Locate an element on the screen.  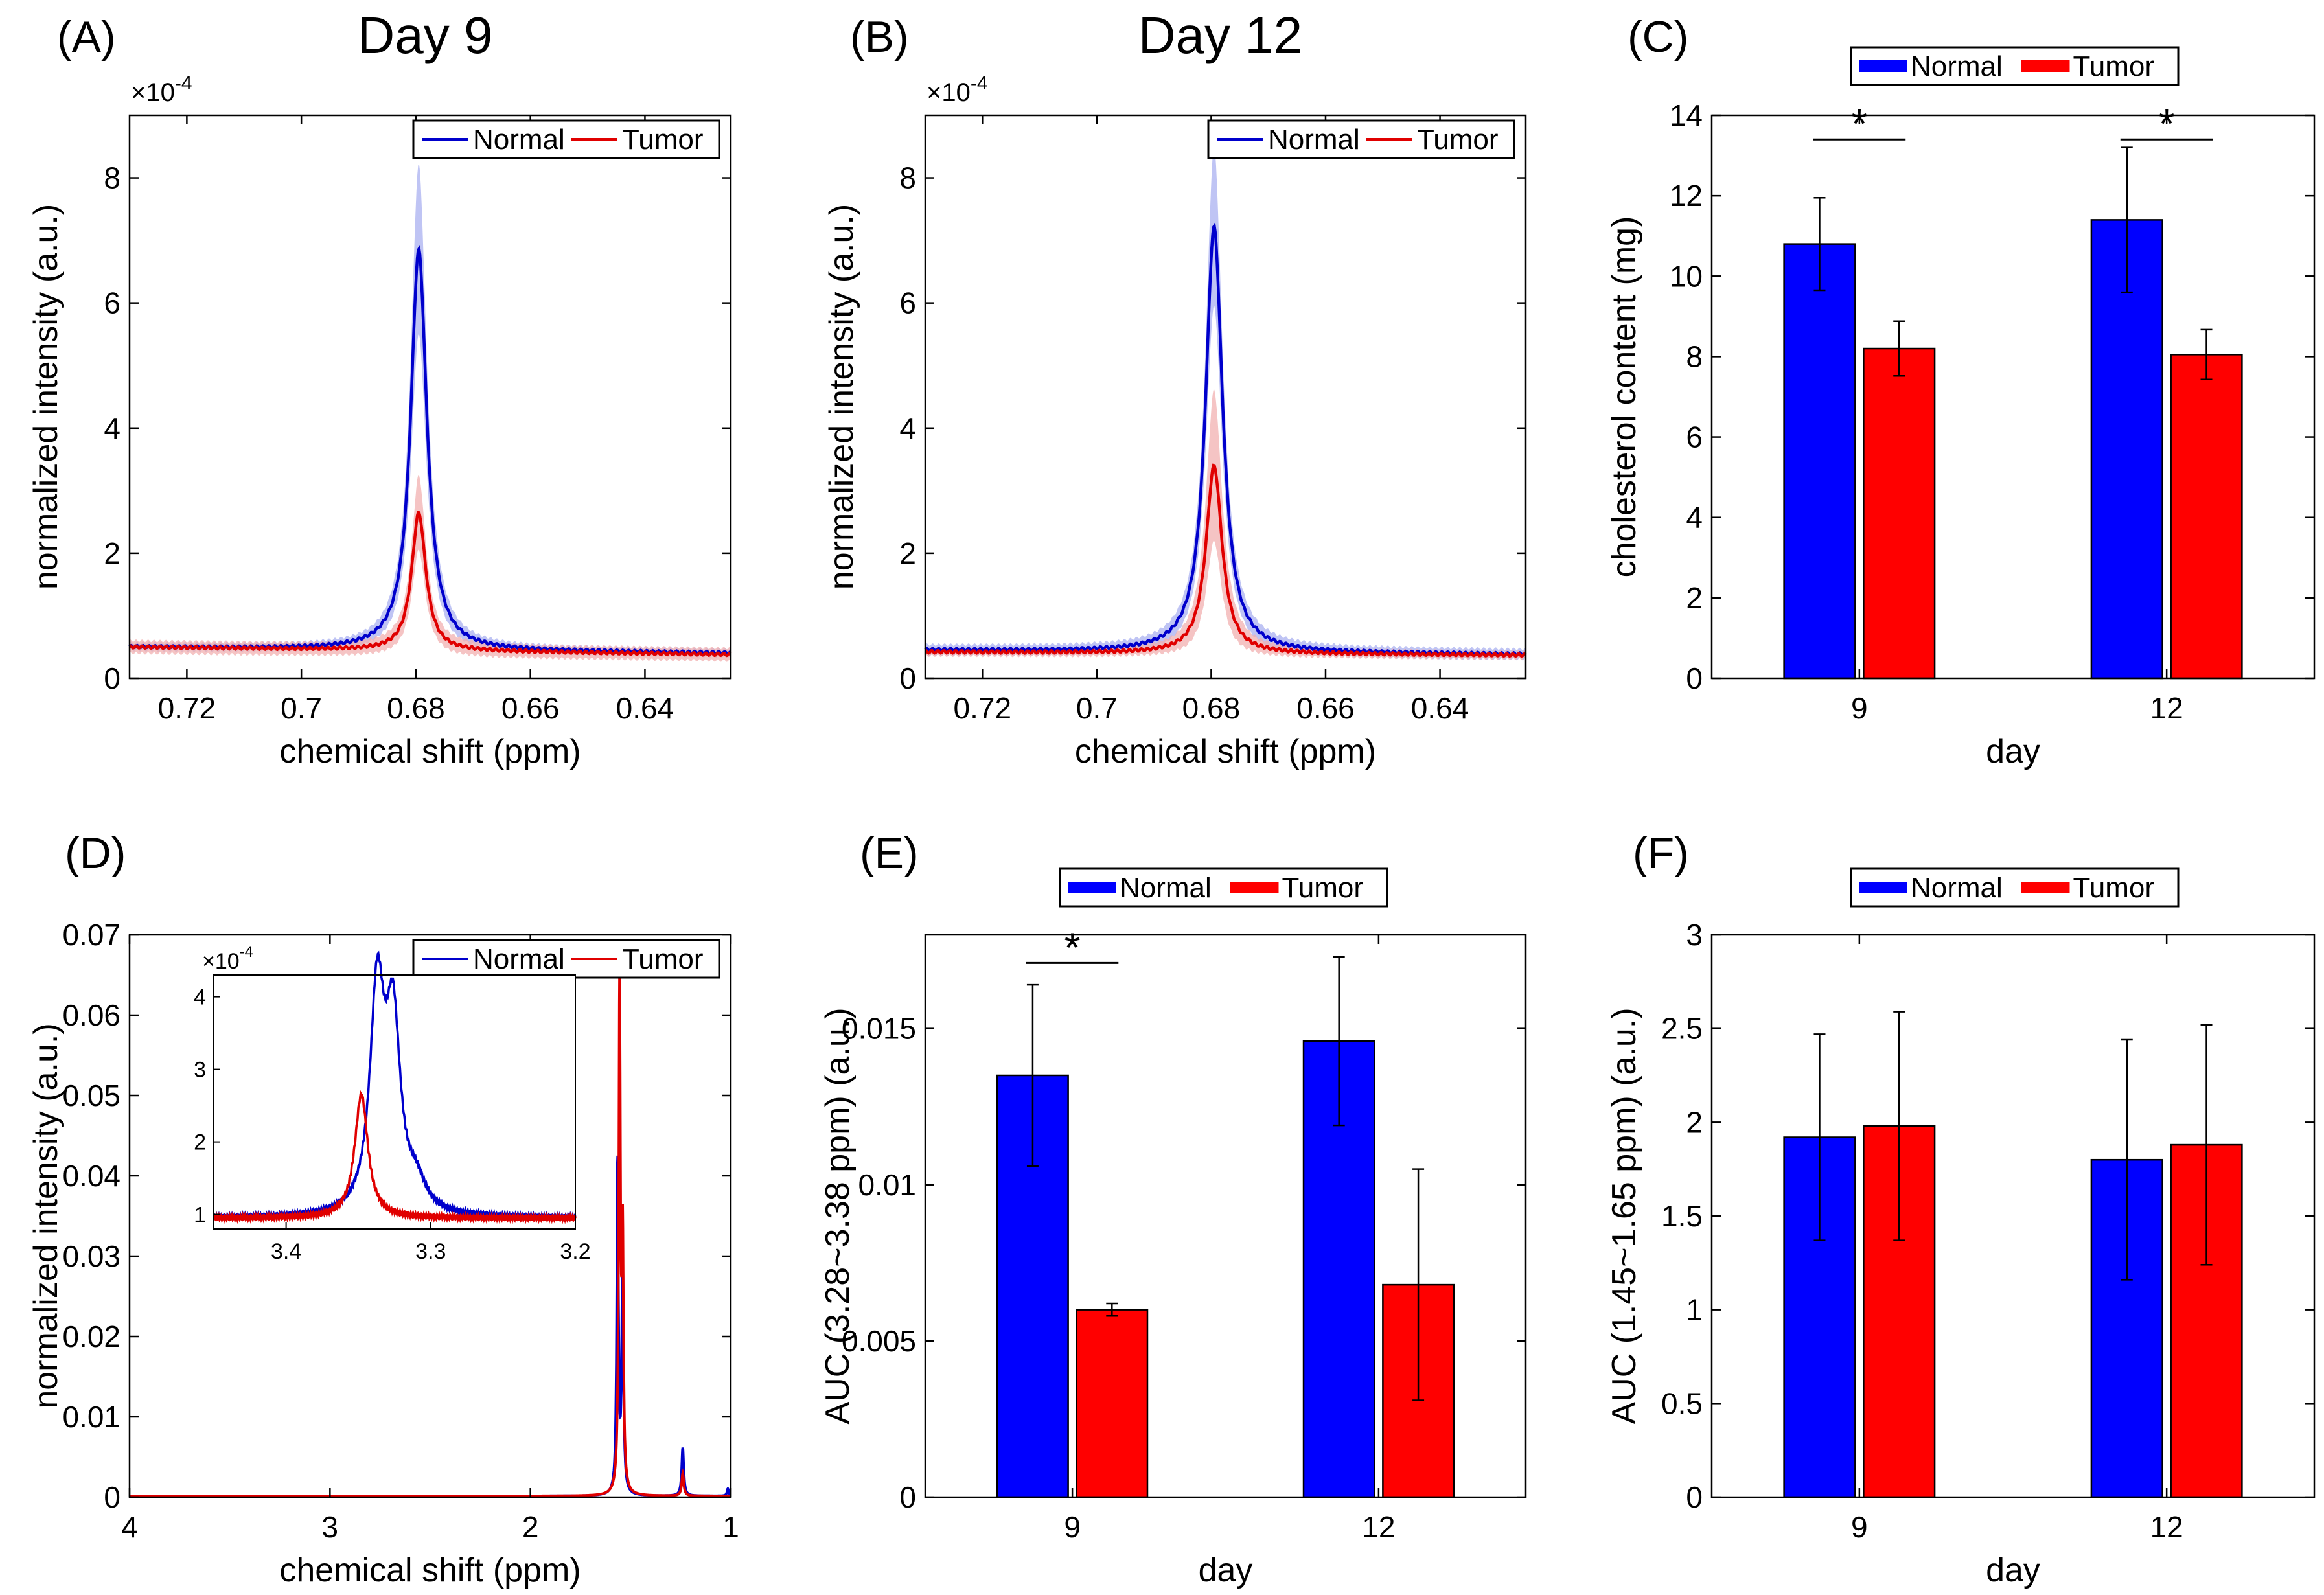
D-xlabel: chemical shift (ppm) is located at coordinates (430, 1570).